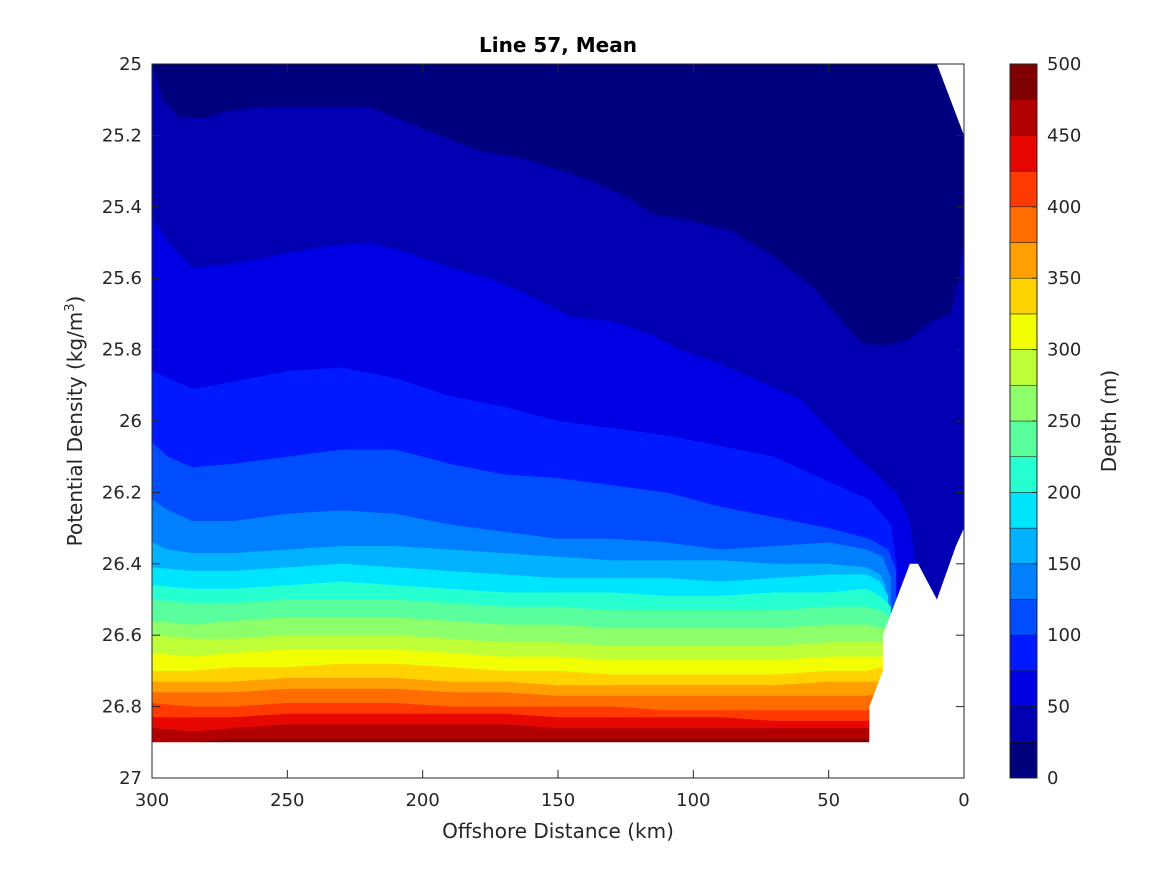 This screenshot has height=875, width=1167. Describe the element at coordinates (70, 307) in the screenshot. I see `y-axis-label-sup: 3` at that location.